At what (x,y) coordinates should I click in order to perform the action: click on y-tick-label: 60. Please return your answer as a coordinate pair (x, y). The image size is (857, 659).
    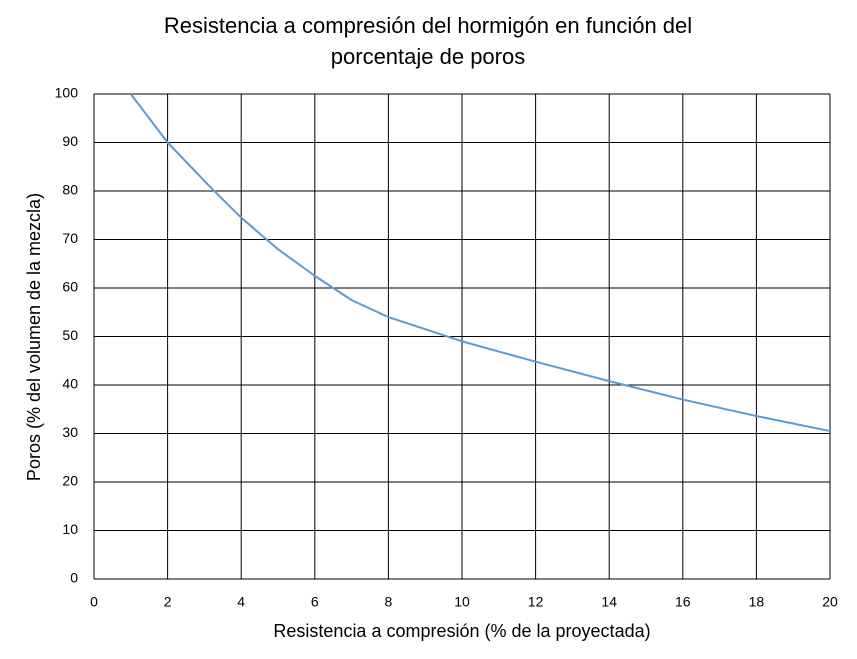
    Looking at the image, I should click on (70, 287).